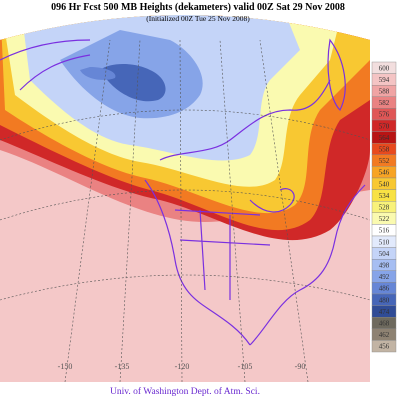 This screenshot has width=400, height=405. I want to click on longitude-label: -105, so click(245, 366).